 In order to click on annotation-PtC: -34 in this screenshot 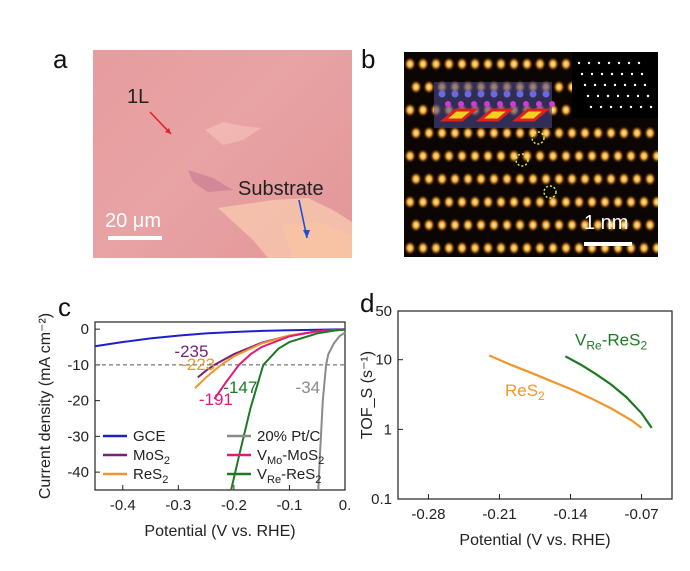, I will do `click(308, 387)`.